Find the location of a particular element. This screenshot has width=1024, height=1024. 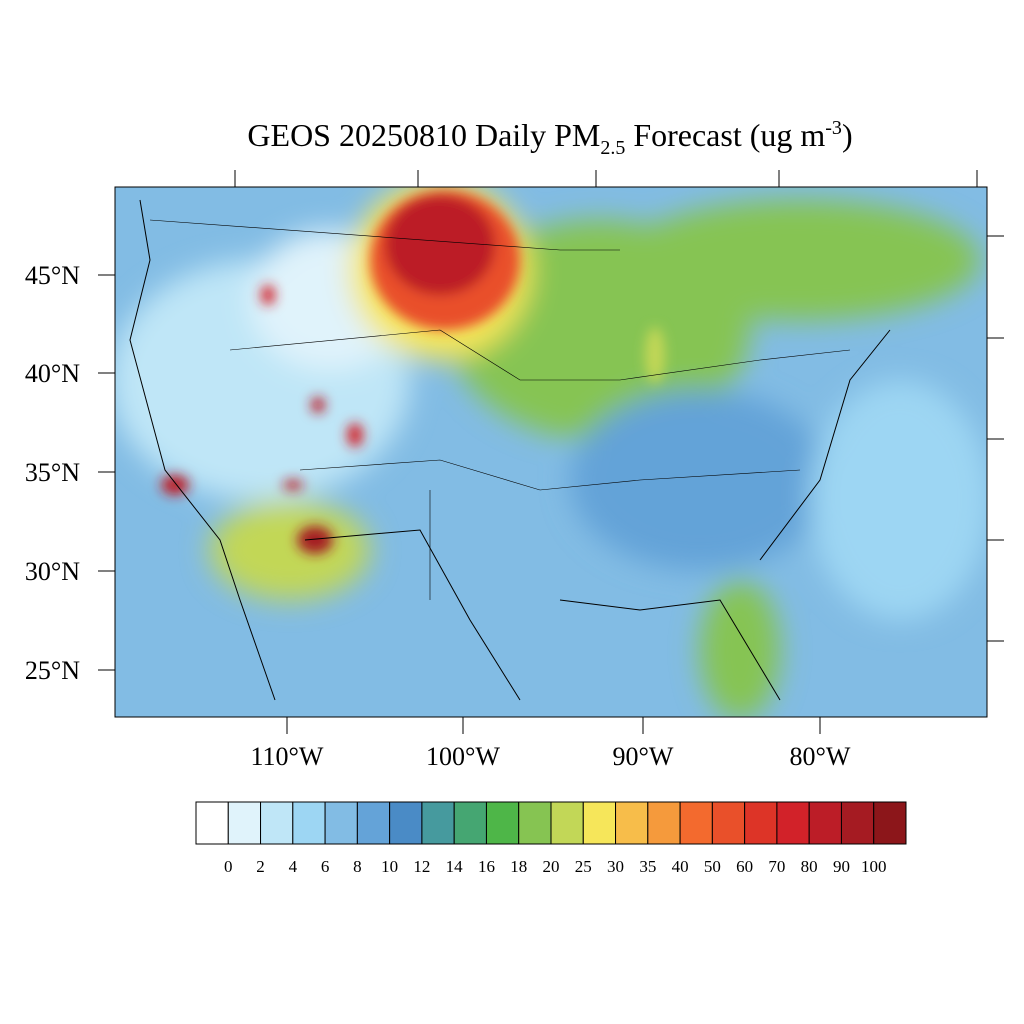

latitude-label: 30°N is located at coordinates (52, 571).